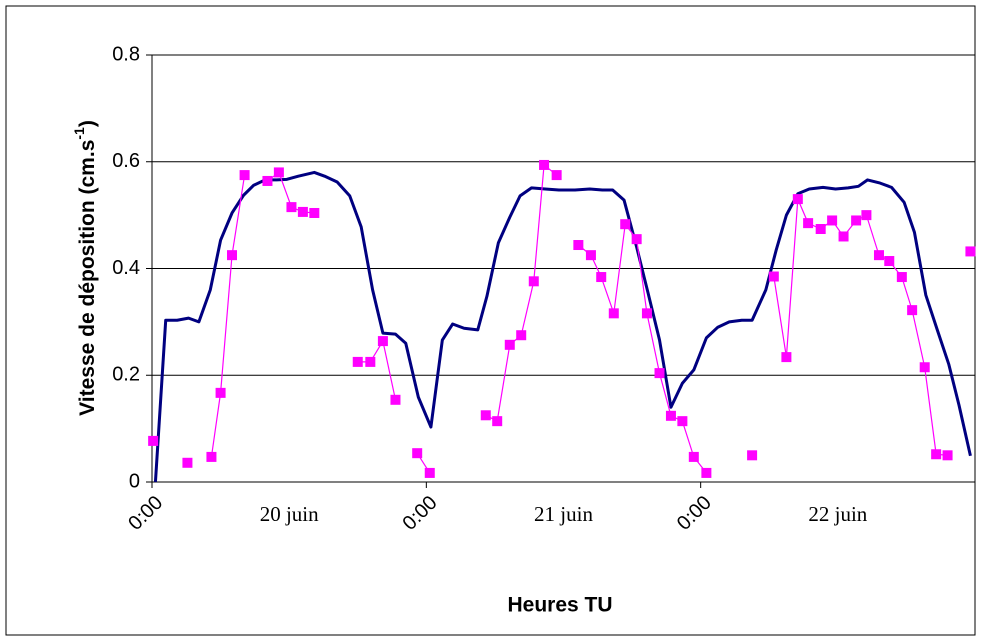 This screenshot has width=981, height=639. What do you see at coordinates (87, 123) in the screenshot?
I see `y-label-end: )` at bounding box center [87, 123].